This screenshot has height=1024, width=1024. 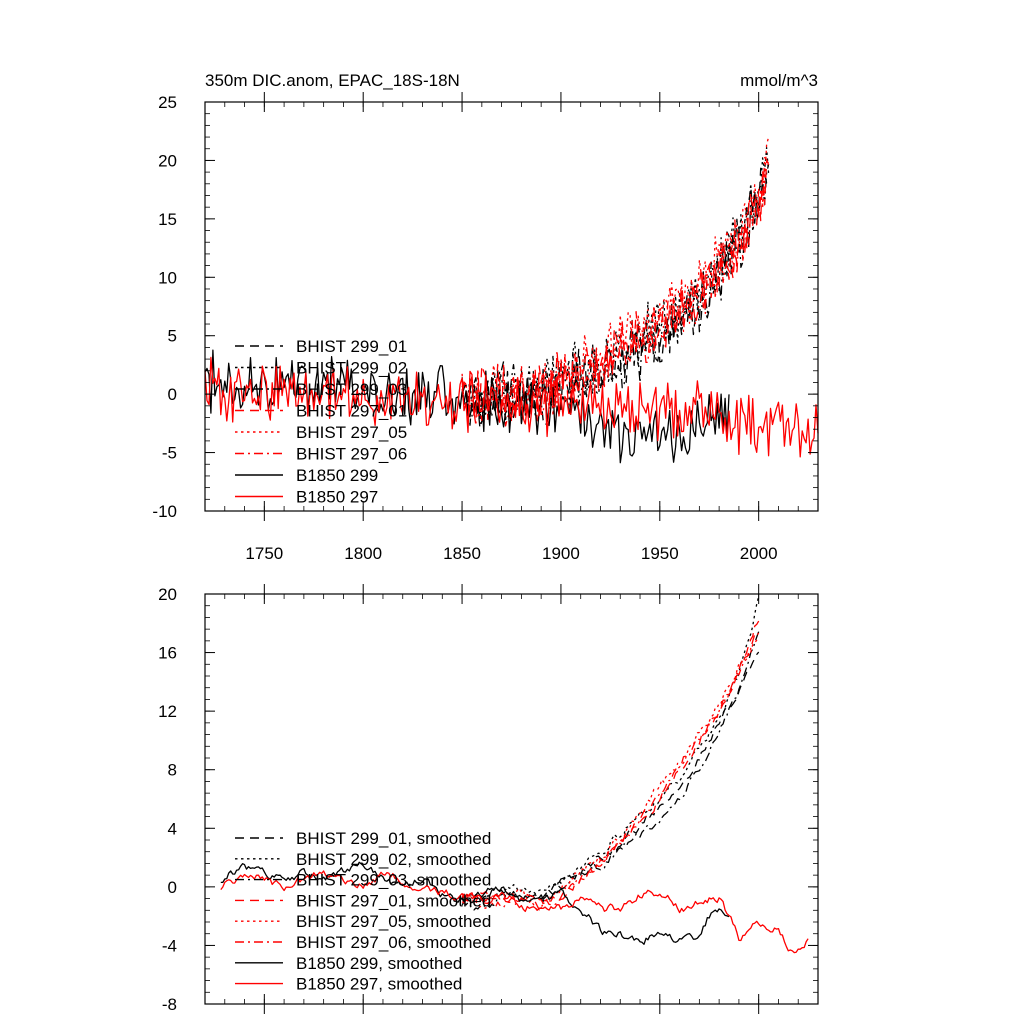 I want to click on top-xtick-label-4: 1950, so click(x=660, y=553).